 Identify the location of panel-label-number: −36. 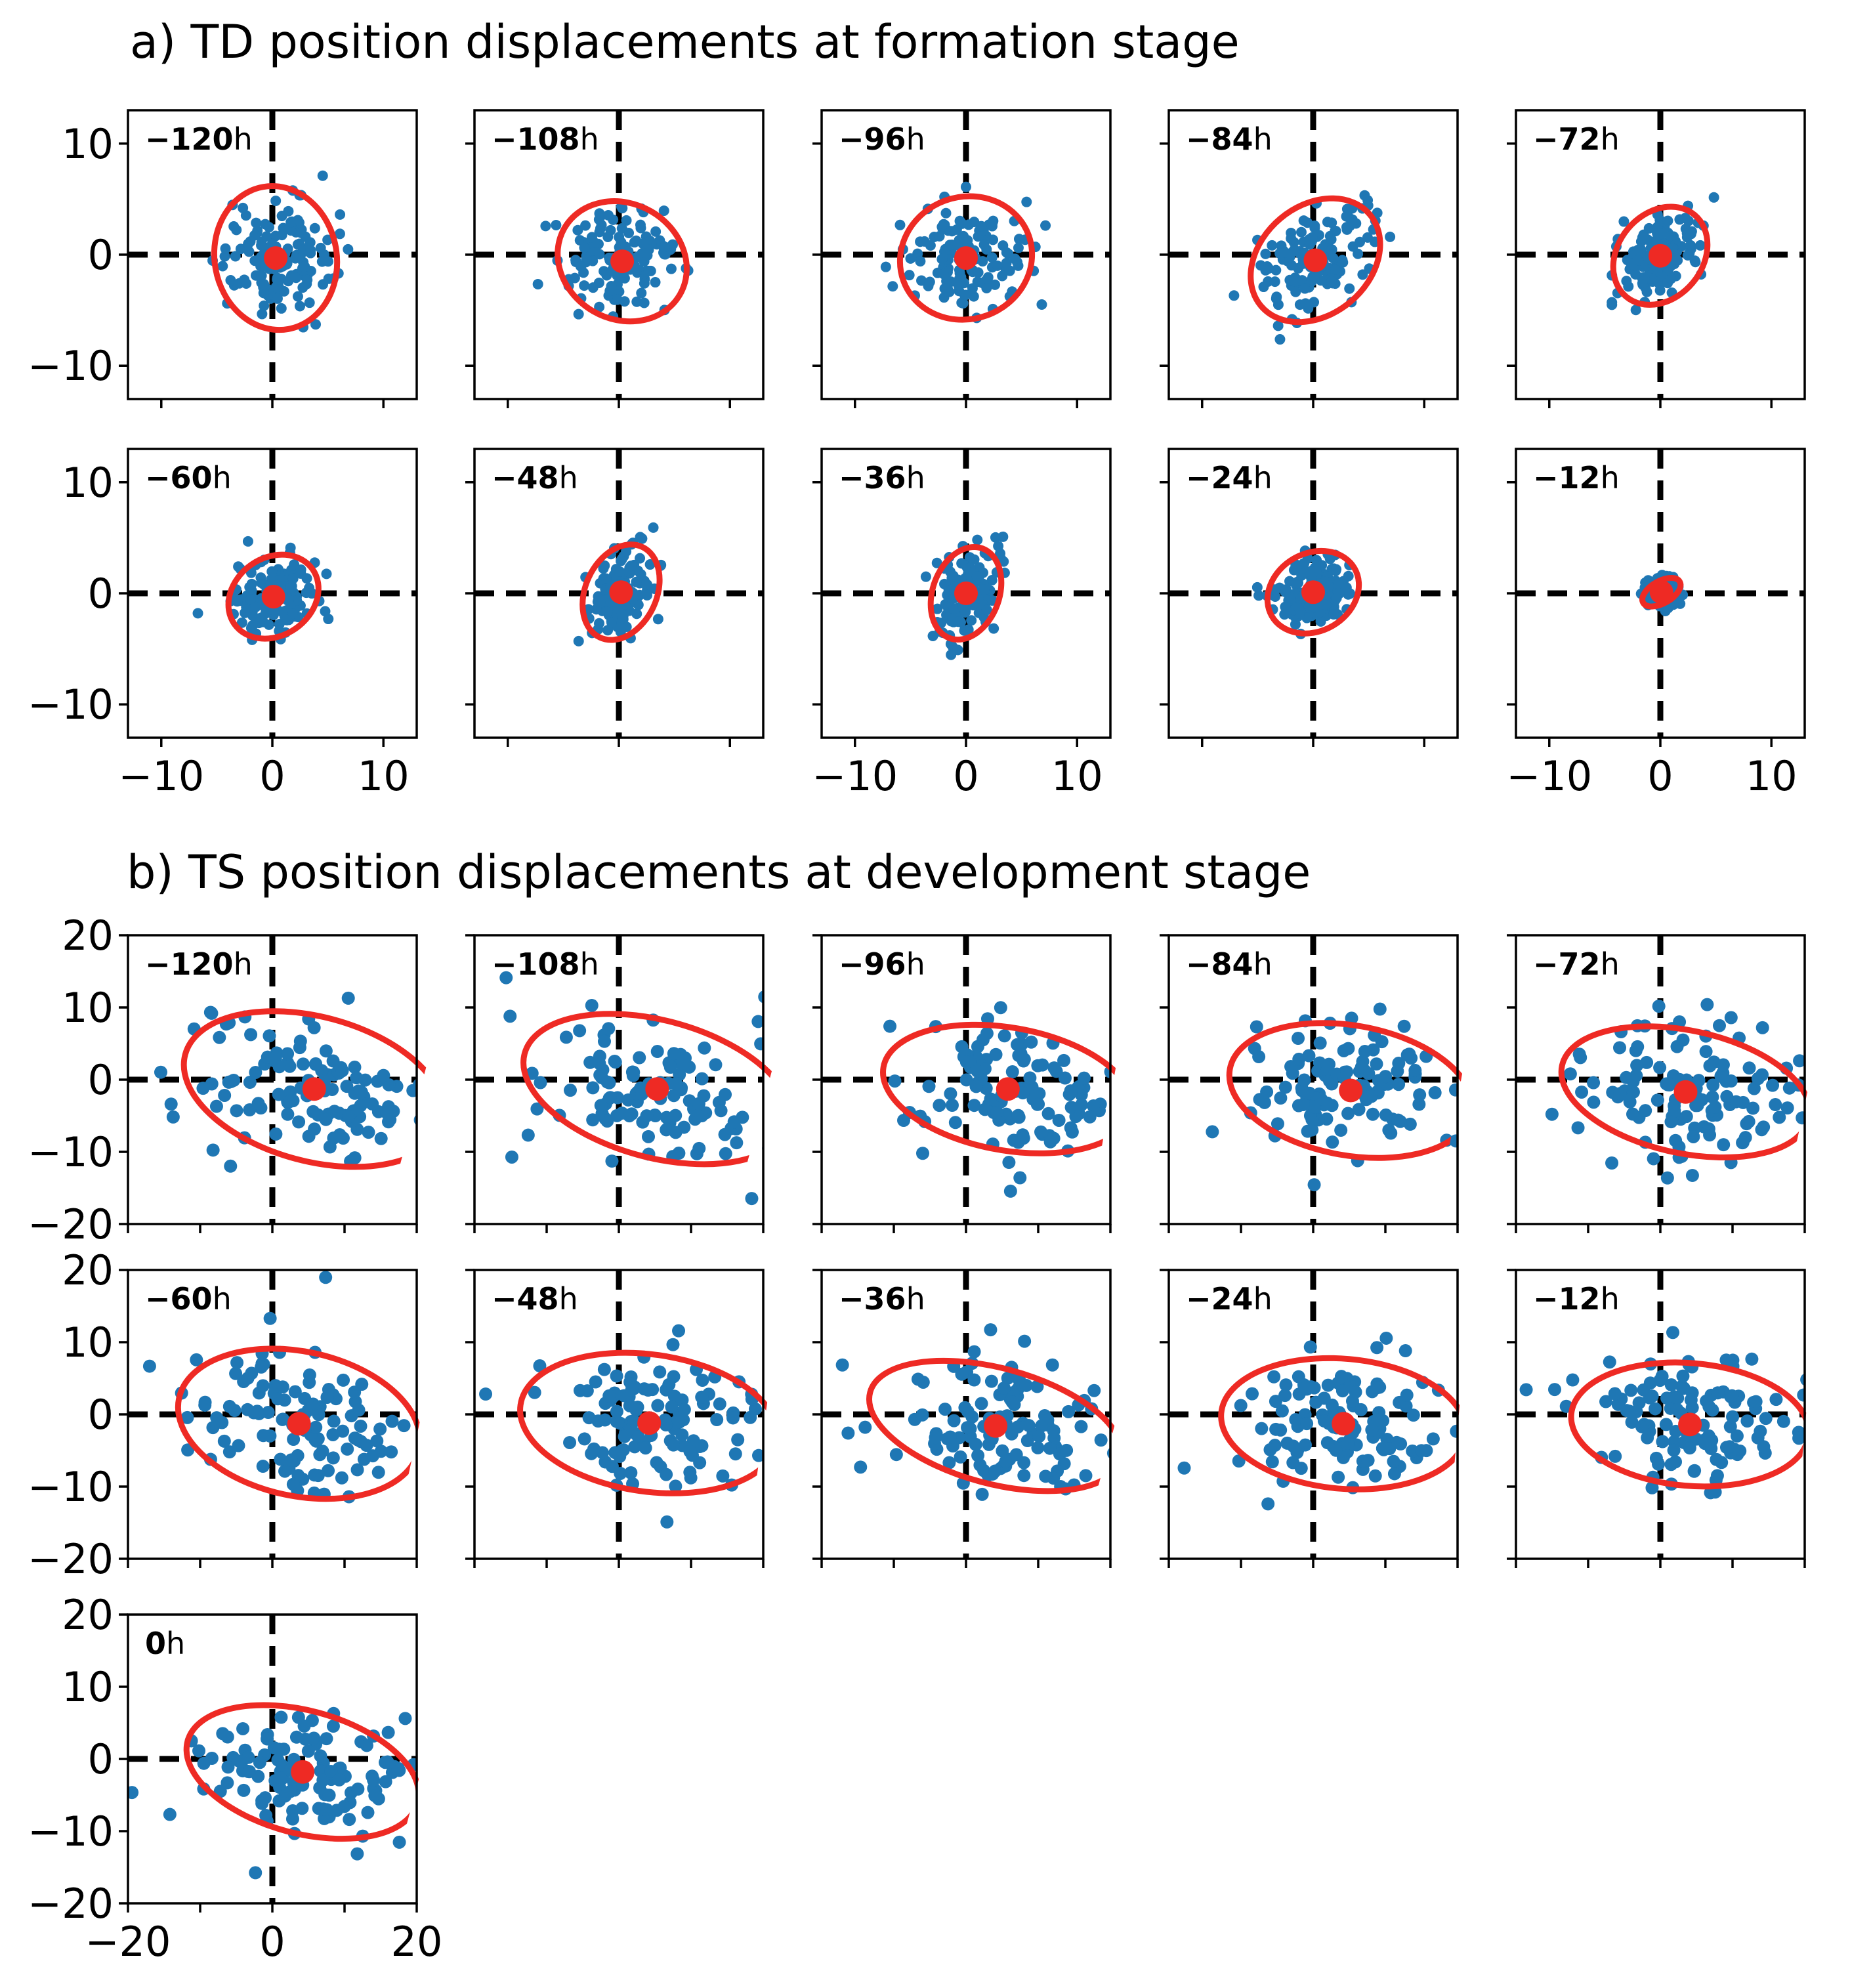
(872, 478).